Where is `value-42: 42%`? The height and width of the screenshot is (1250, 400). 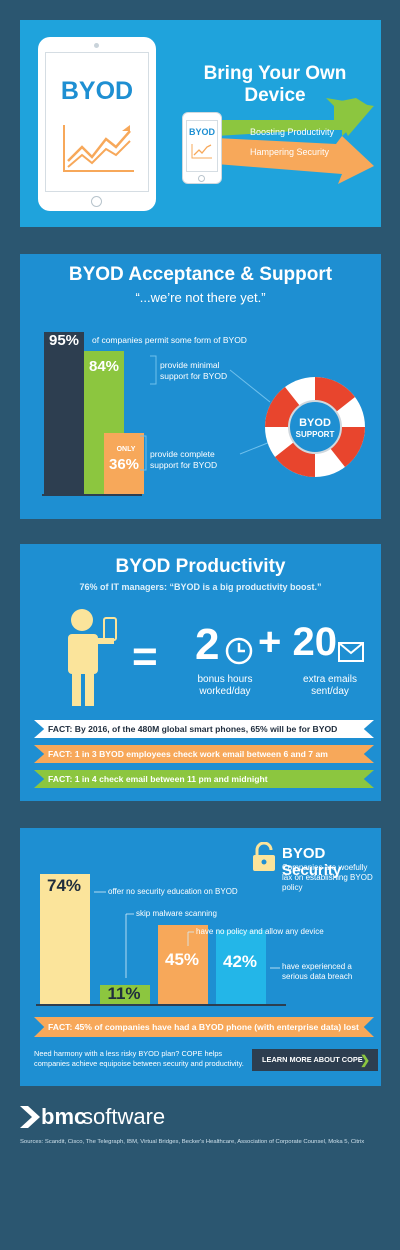 value-42: 42% is located at coordinates (240, 961).